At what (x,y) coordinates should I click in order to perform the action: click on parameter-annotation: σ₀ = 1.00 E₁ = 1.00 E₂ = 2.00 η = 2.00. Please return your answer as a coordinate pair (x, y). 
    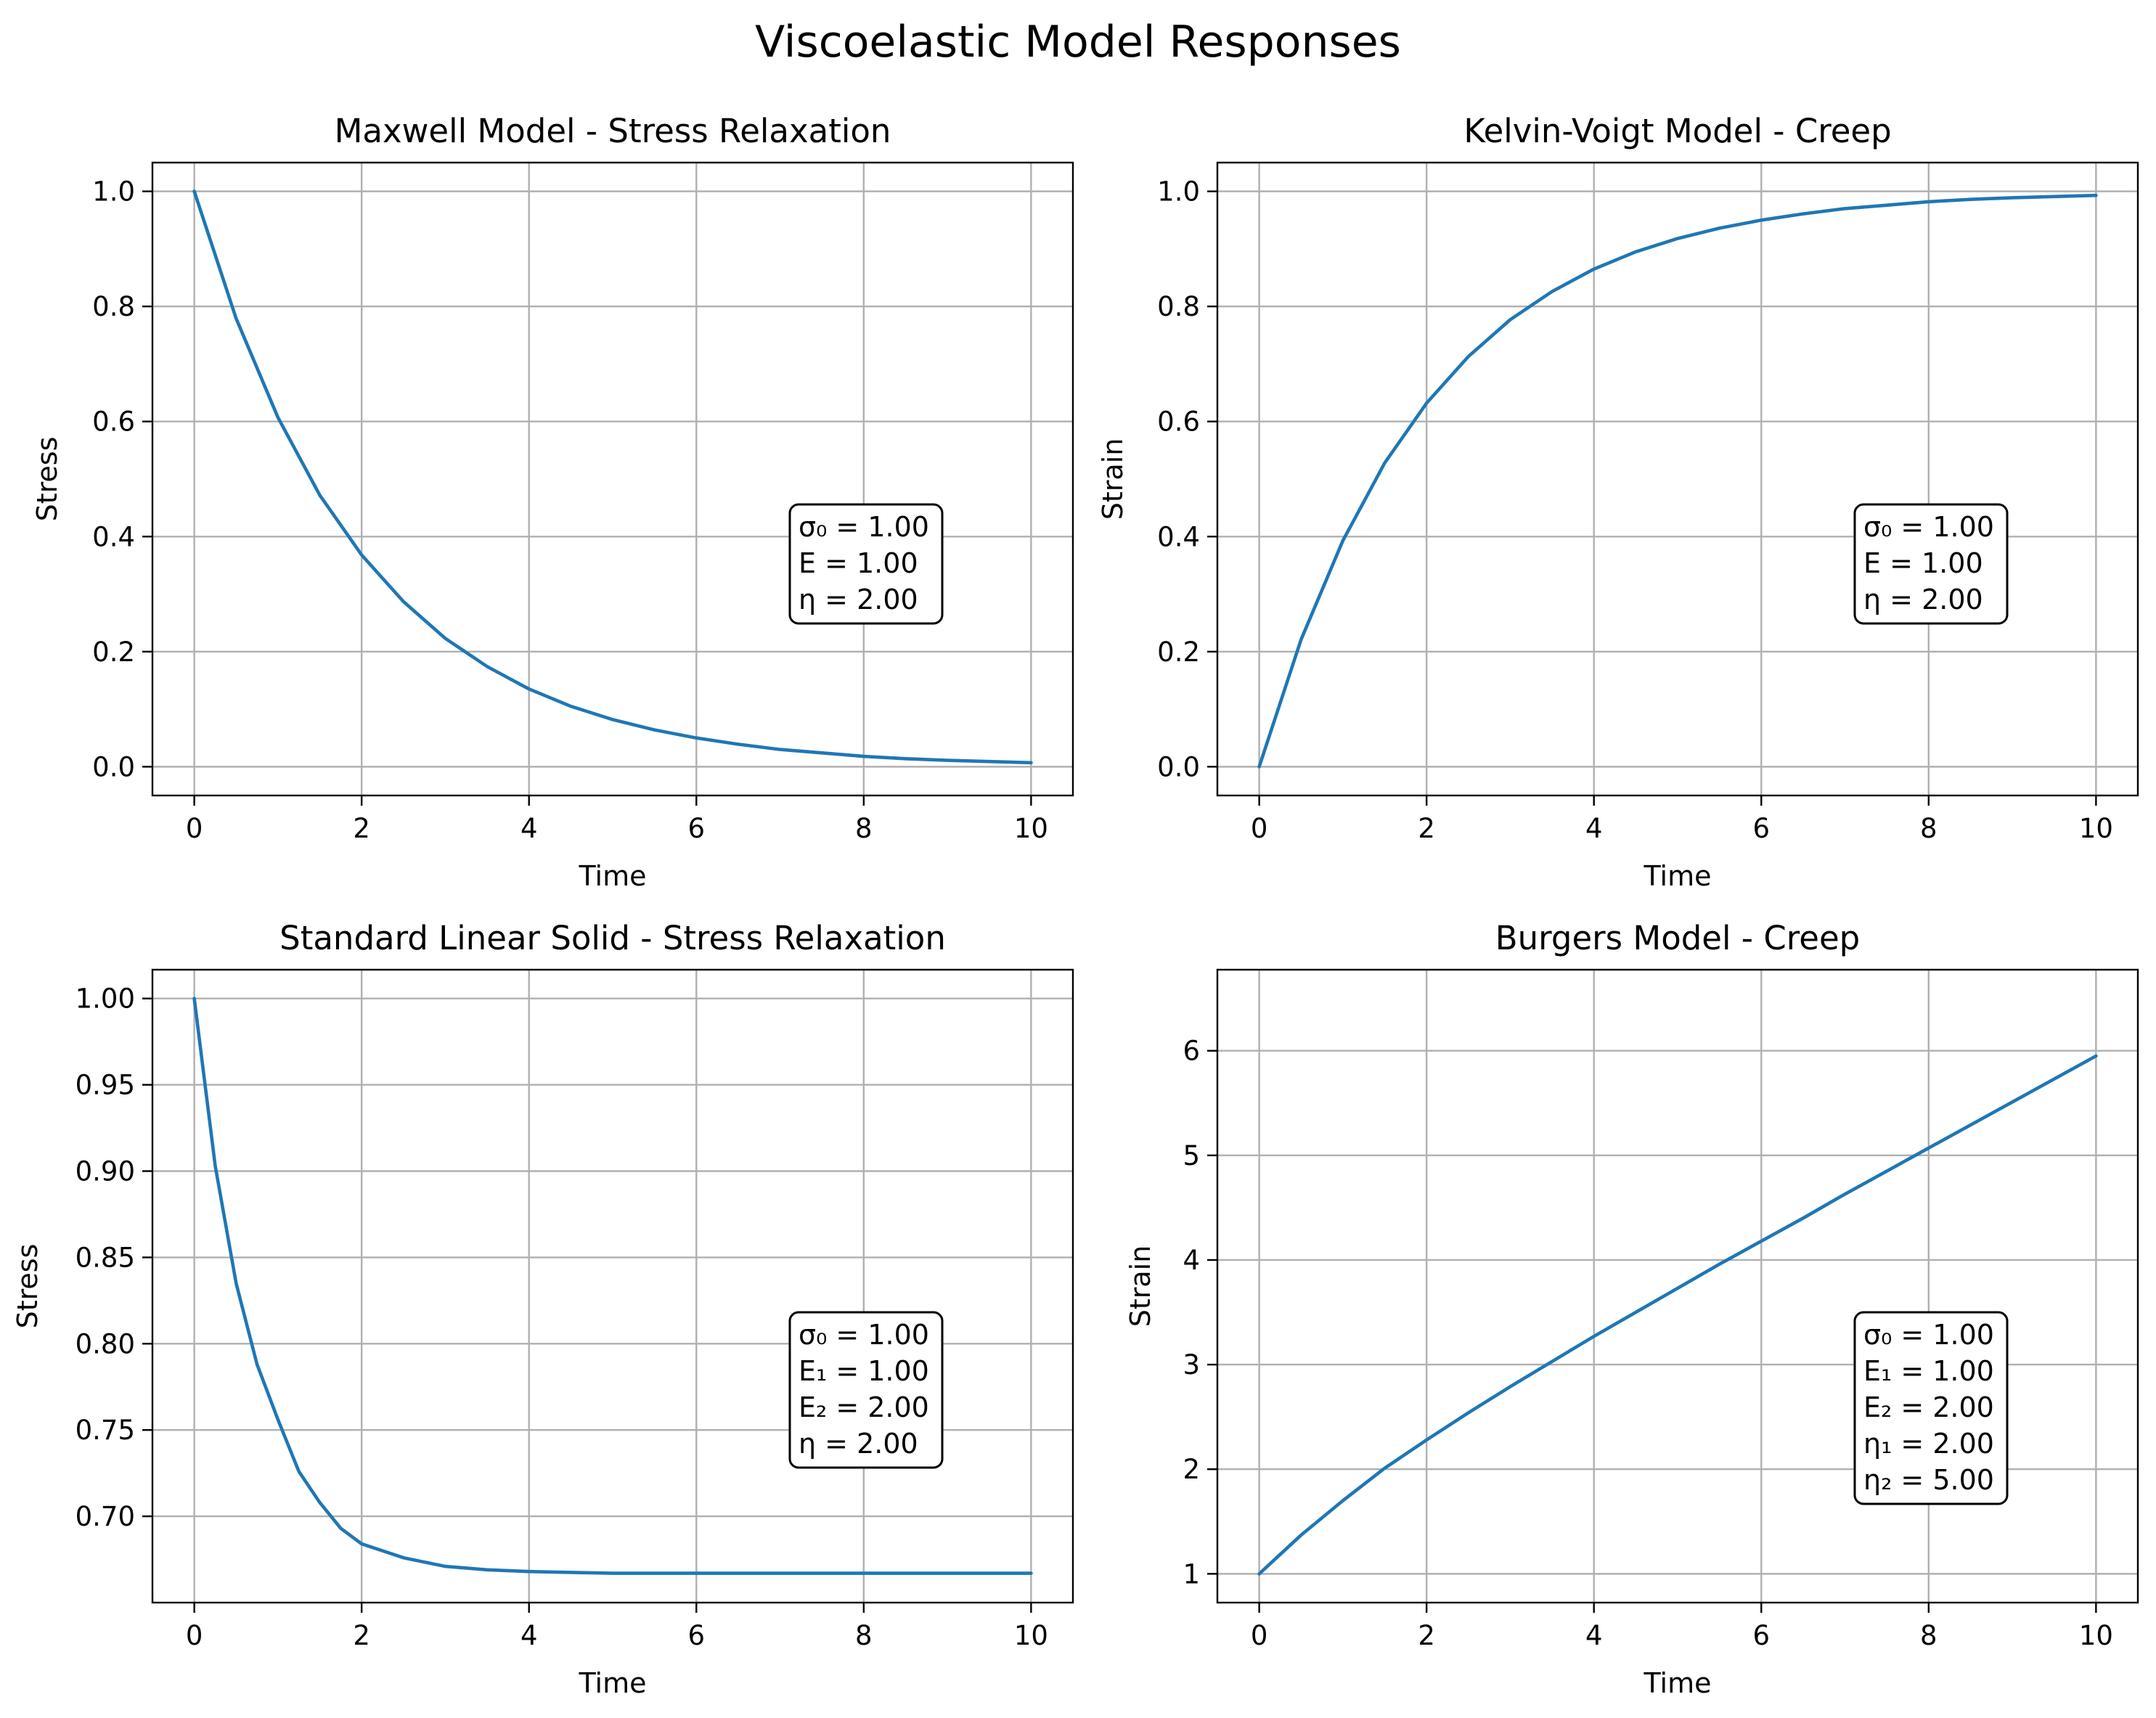
    Looking at the image, I should click on (866, 1390).